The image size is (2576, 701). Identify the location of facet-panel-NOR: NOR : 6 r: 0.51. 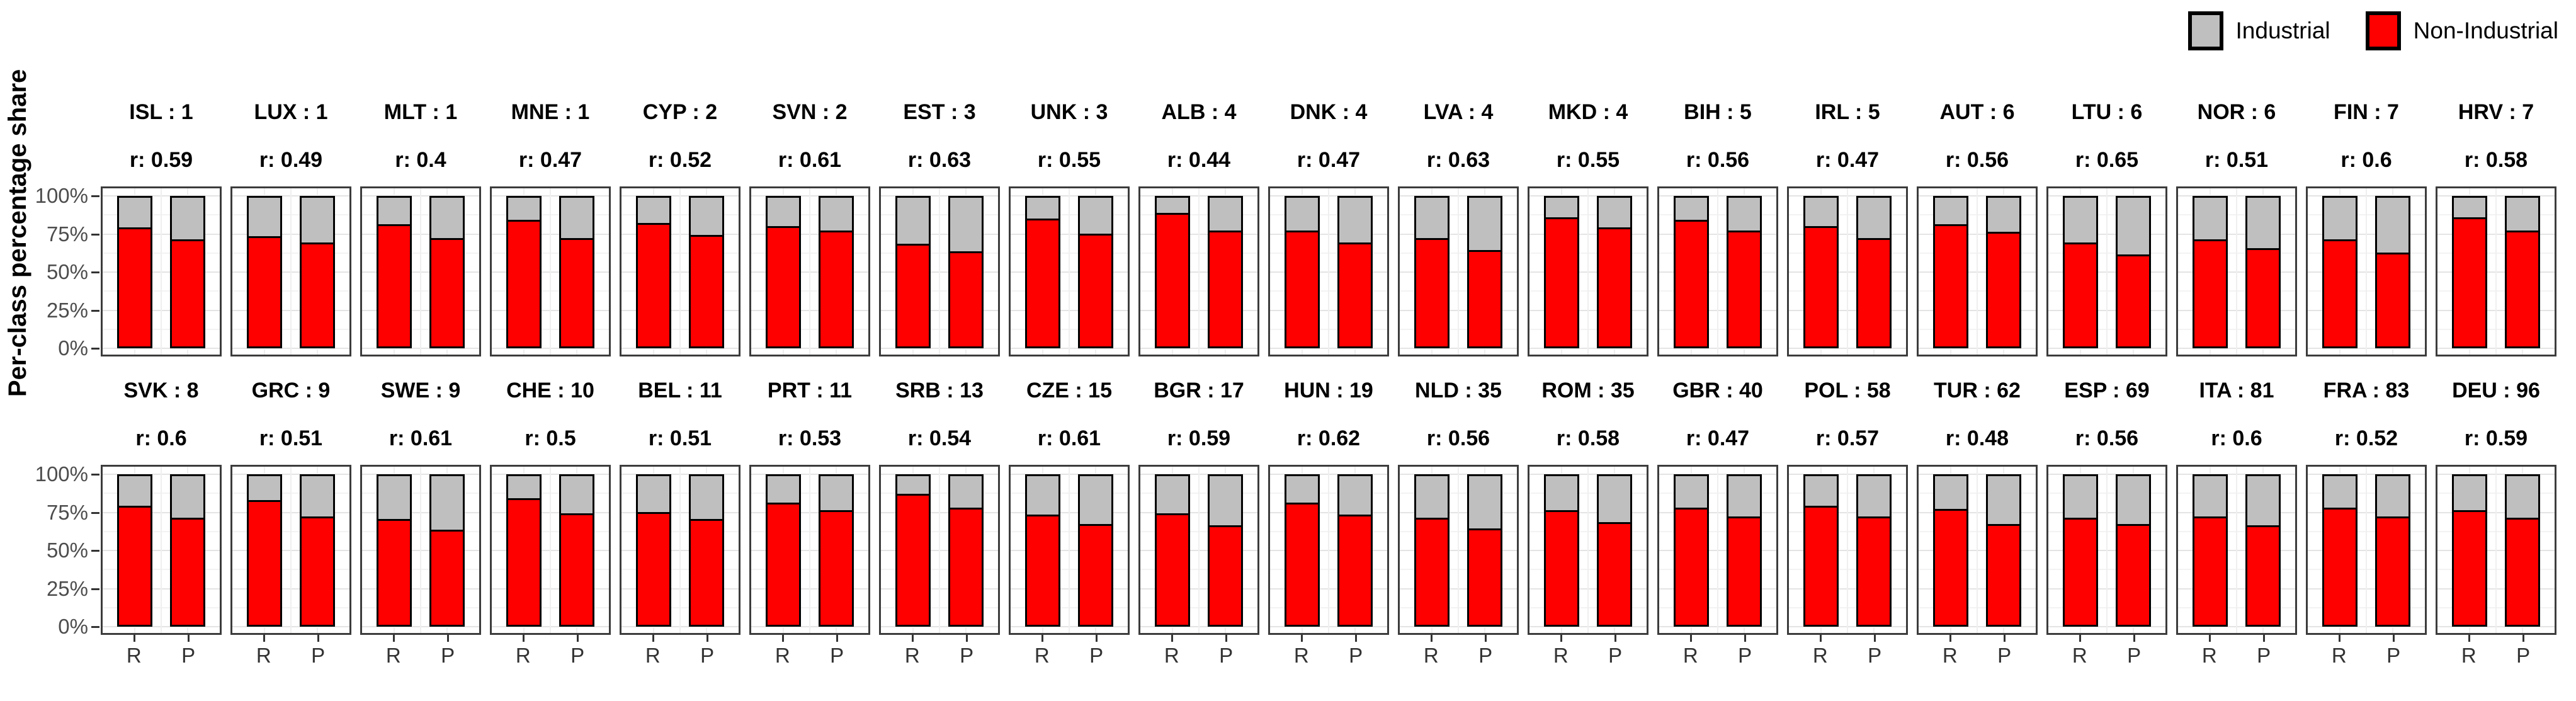
(2236, 225).